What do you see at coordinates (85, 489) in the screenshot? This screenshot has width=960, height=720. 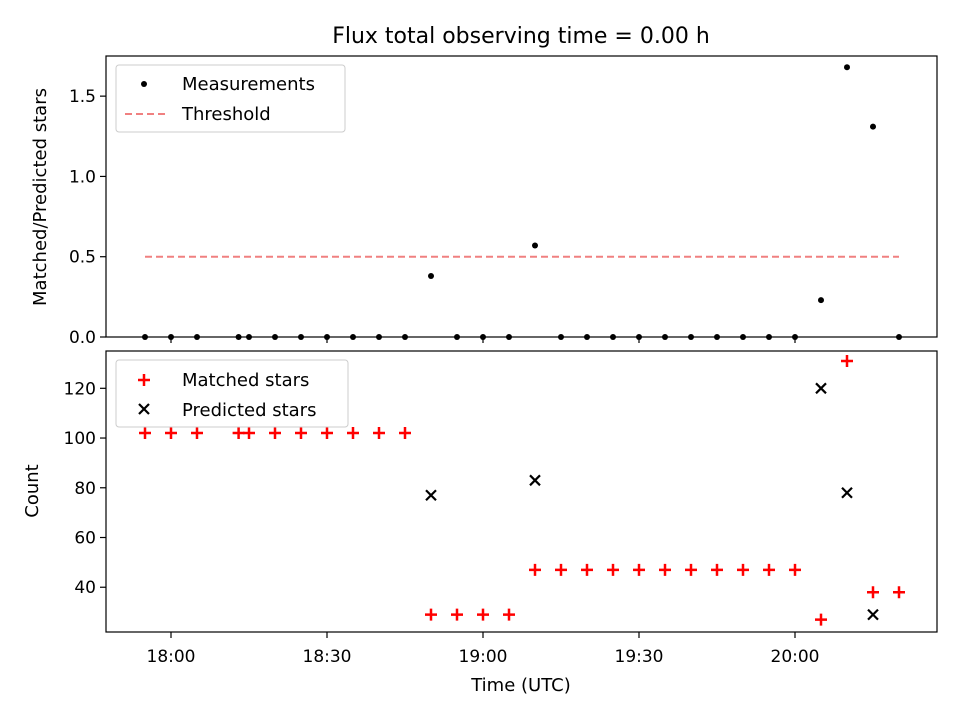 I see `bottom-y-tick-label: 80` at bounding box center [85, 489].